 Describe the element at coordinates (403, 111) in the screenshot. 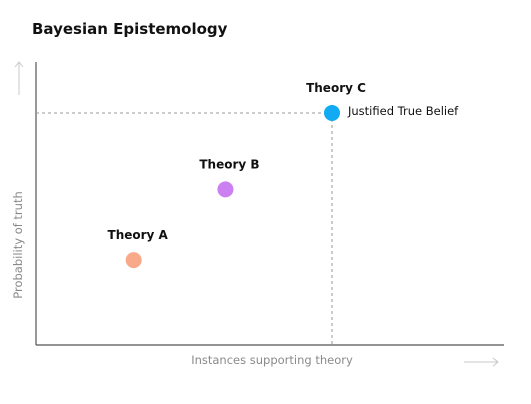

I see `point-annotation: Justified True Belief` at that location.